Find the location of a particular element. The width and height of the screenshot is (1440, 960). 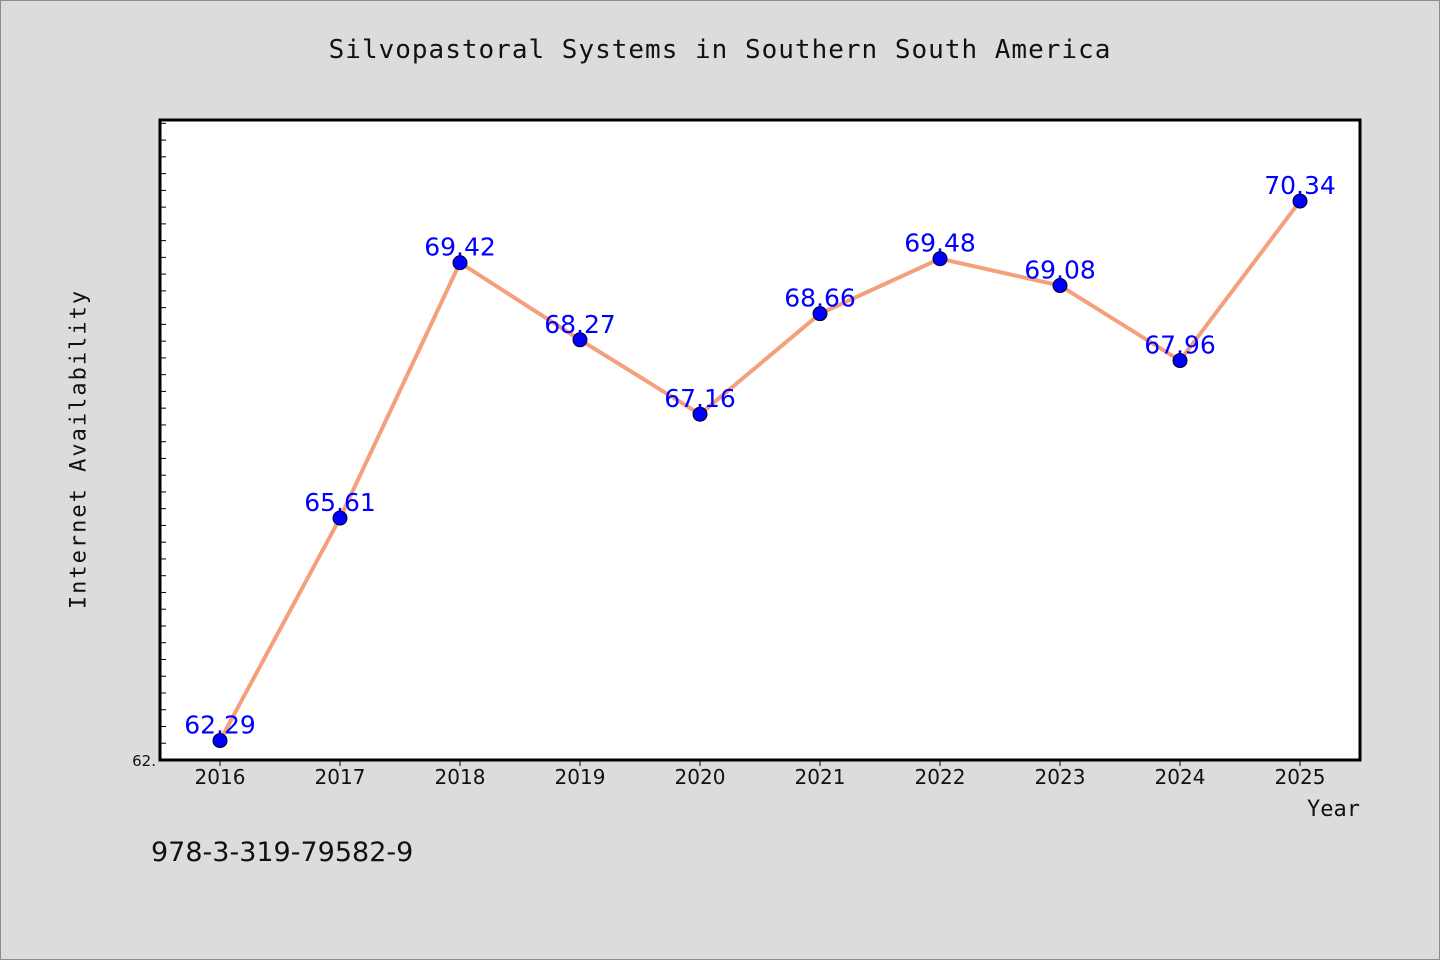

x-axis-label: Year is located at coordinates (1333, 809).